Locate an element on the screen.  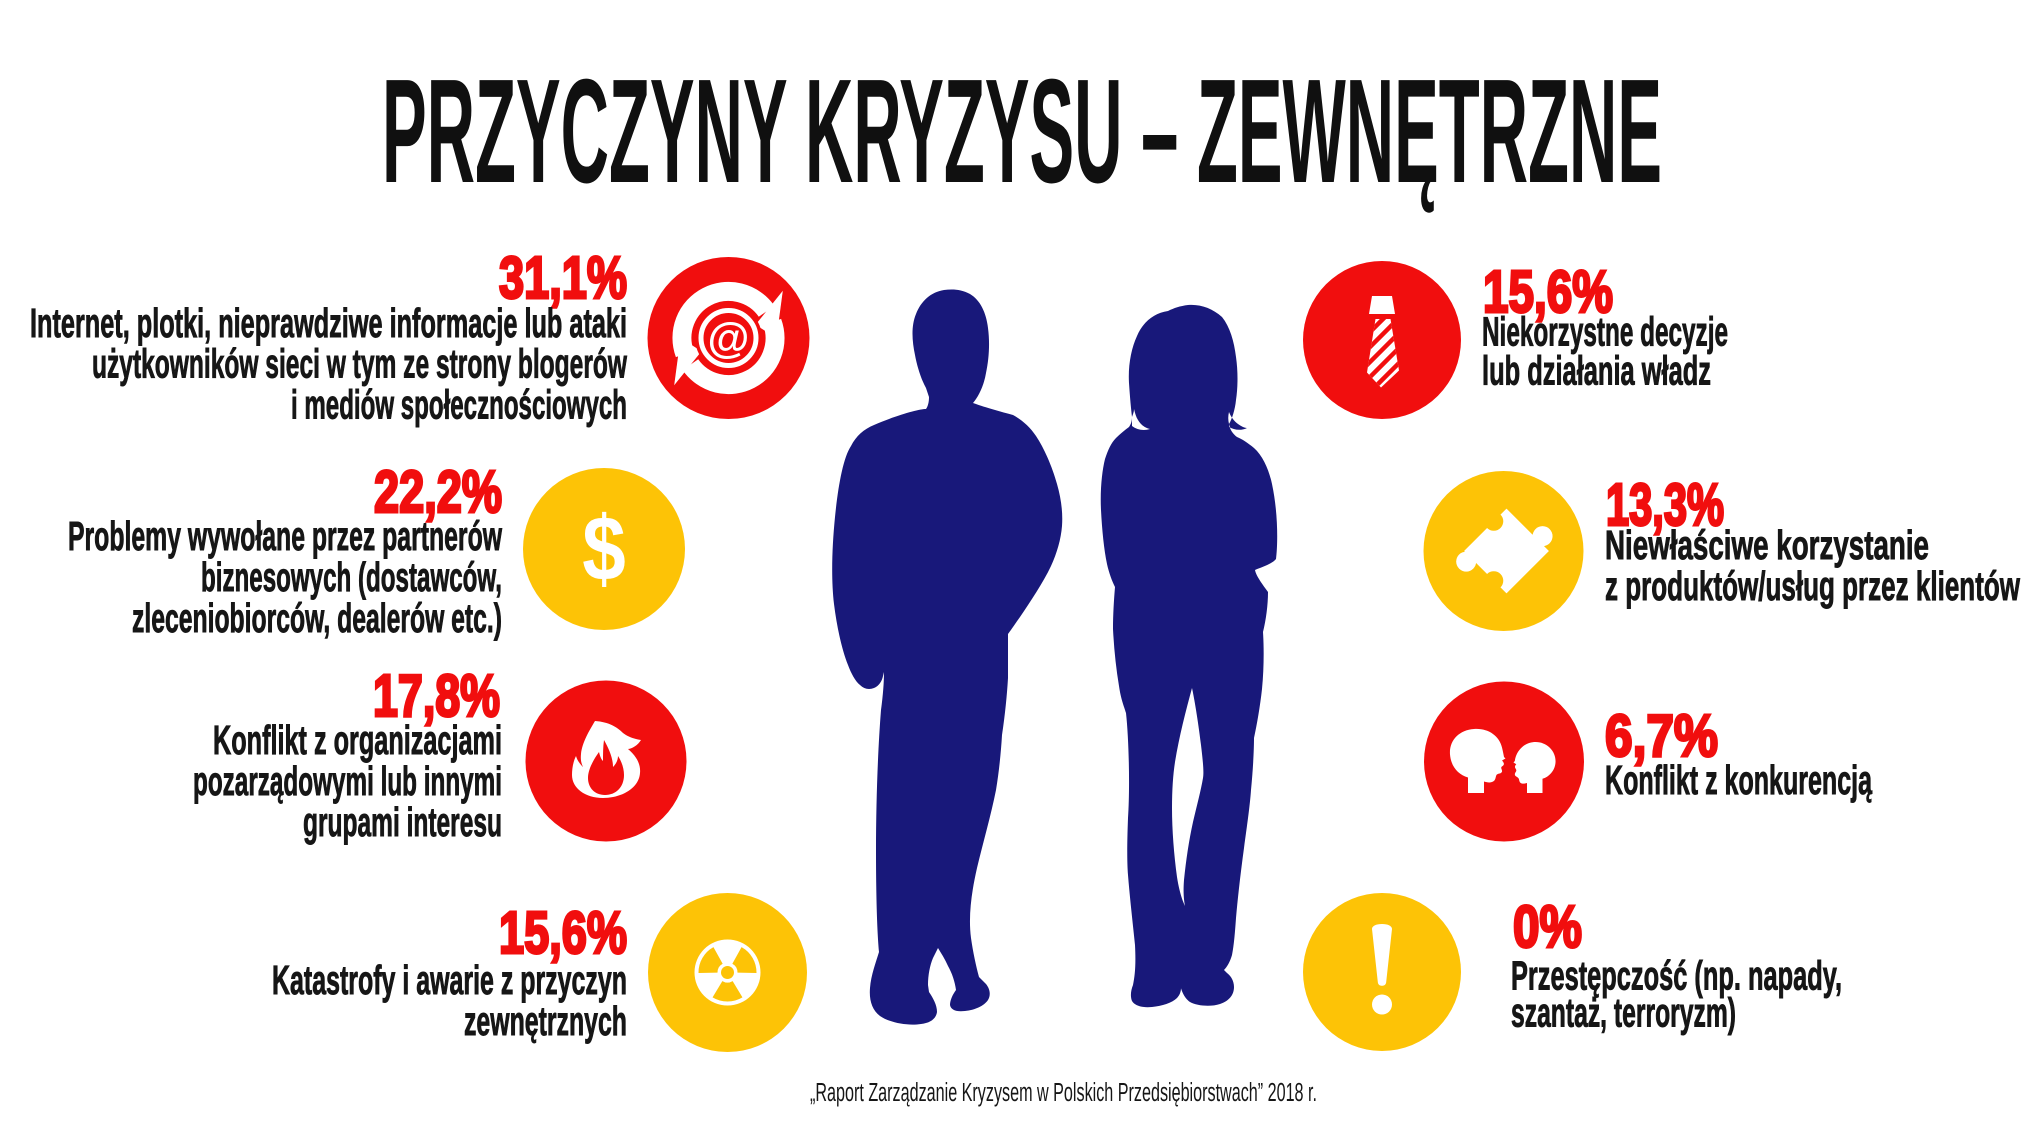
svg-text: Katastrofy i awarie z przyczyn is located at coordinates (449, 980).